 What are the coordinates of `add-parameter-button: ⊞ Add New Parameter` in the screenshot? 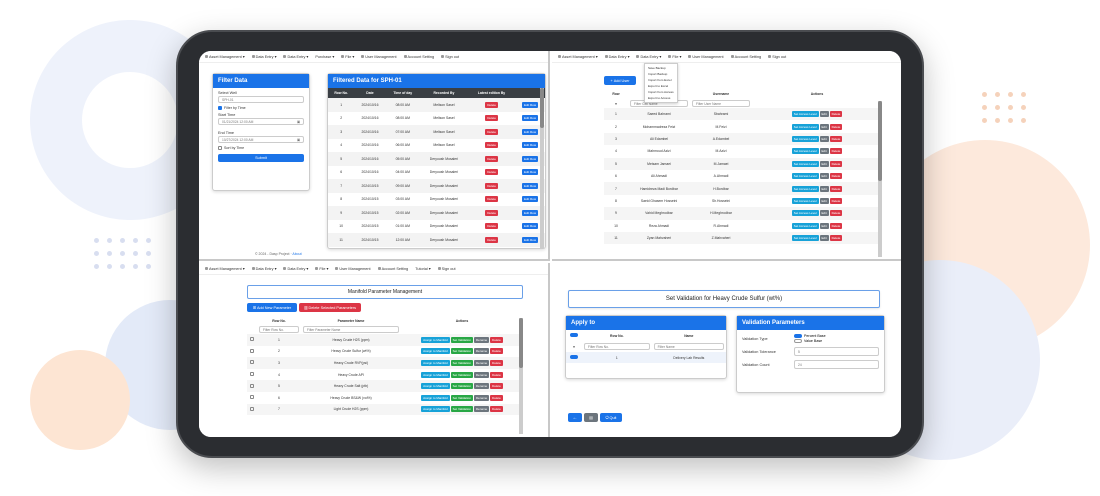 It's located at (272, 307).